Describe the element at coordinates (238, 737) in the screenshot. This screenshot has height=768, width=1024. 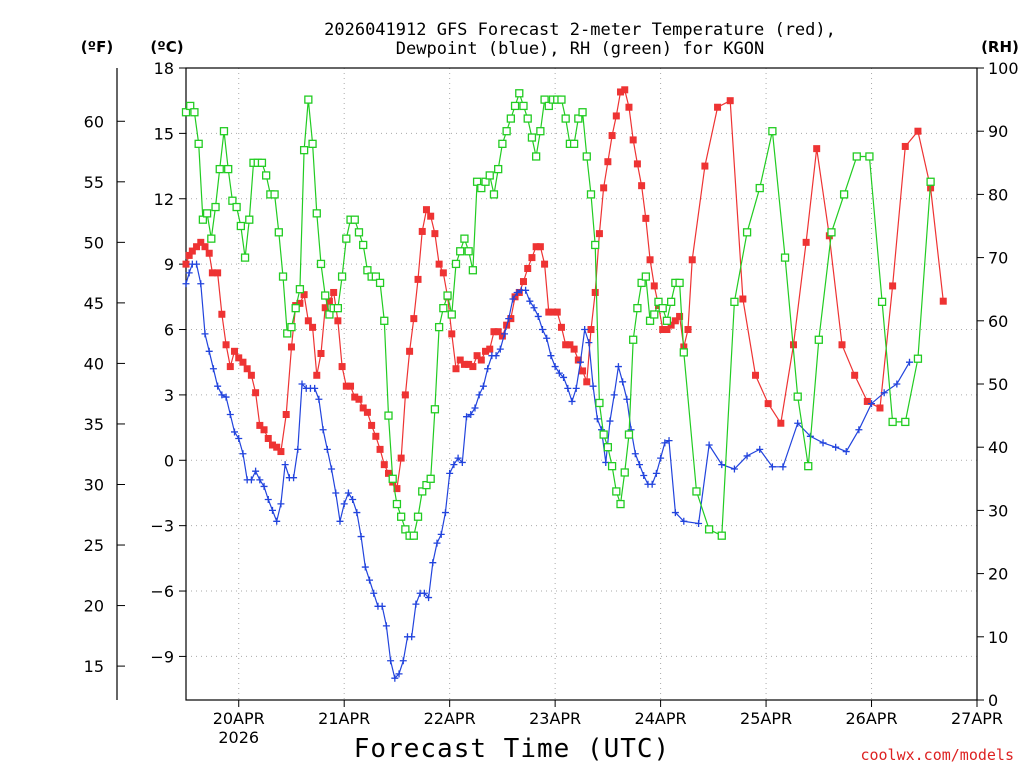
I see `x-tick-sublabel: 2026` at that location.